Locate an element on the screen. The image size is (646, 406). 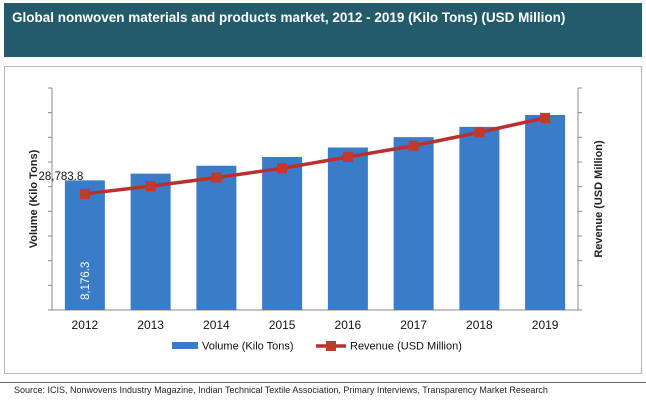
x-tick-label: 2015 is located at coordinates (282, 325).